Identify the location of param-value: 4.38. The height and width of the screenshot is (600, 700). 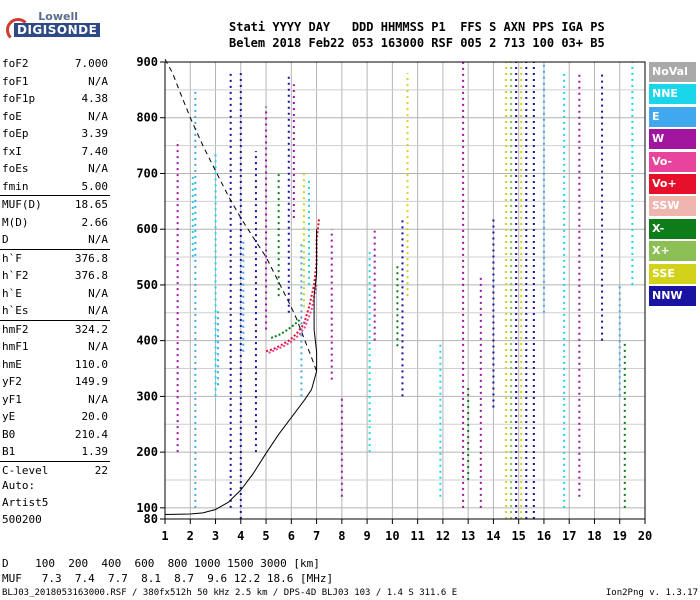
(95, 98).